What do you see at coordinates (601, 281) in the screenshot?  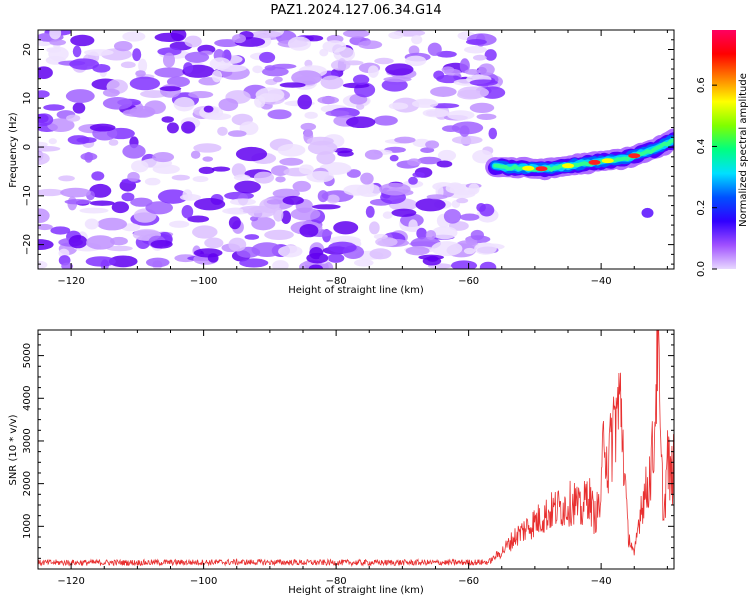 I see `heatmap-x-tick-label: −40` at bounding box center [601, 281].